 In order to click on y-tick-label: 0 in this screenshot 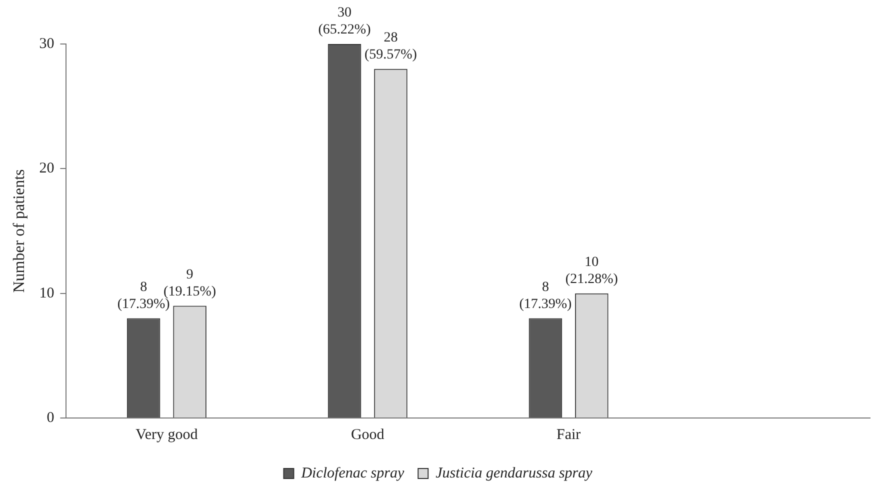, I will do `click(50, 418)`.